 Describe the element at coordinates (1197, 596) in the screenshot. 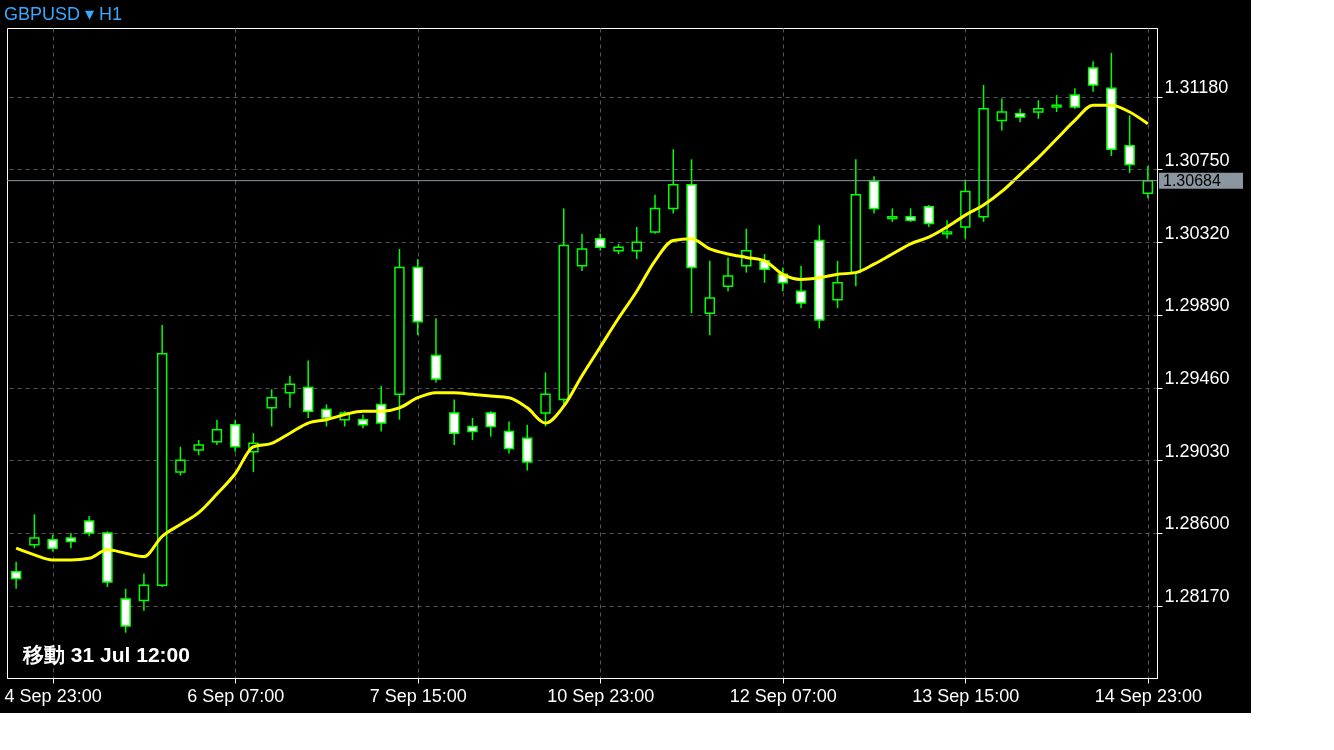

I see `y-tick-label: 1.28170` at that location.